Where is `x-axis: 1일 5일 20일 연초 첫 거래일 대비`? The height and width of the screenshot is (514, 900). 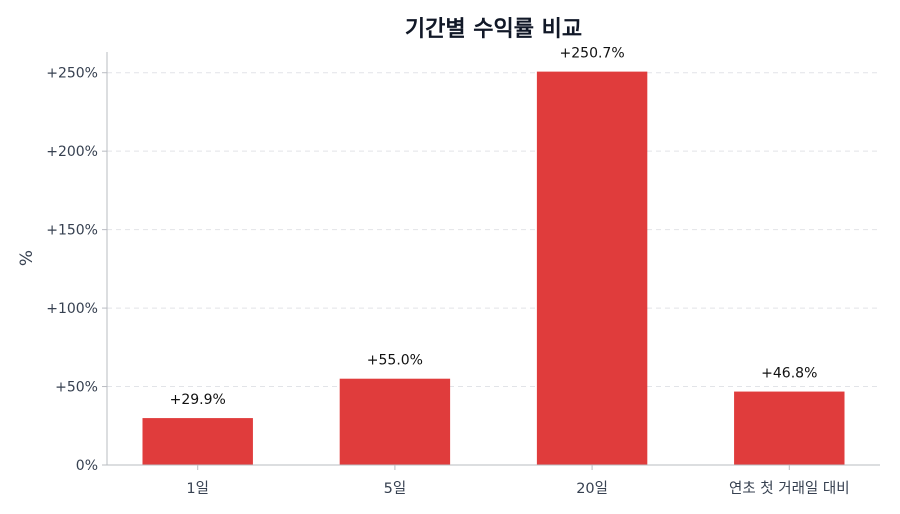 x-axis: 1일 5일 20일 연초 첫 거래일 대비 is located at coordinates (493, 480).